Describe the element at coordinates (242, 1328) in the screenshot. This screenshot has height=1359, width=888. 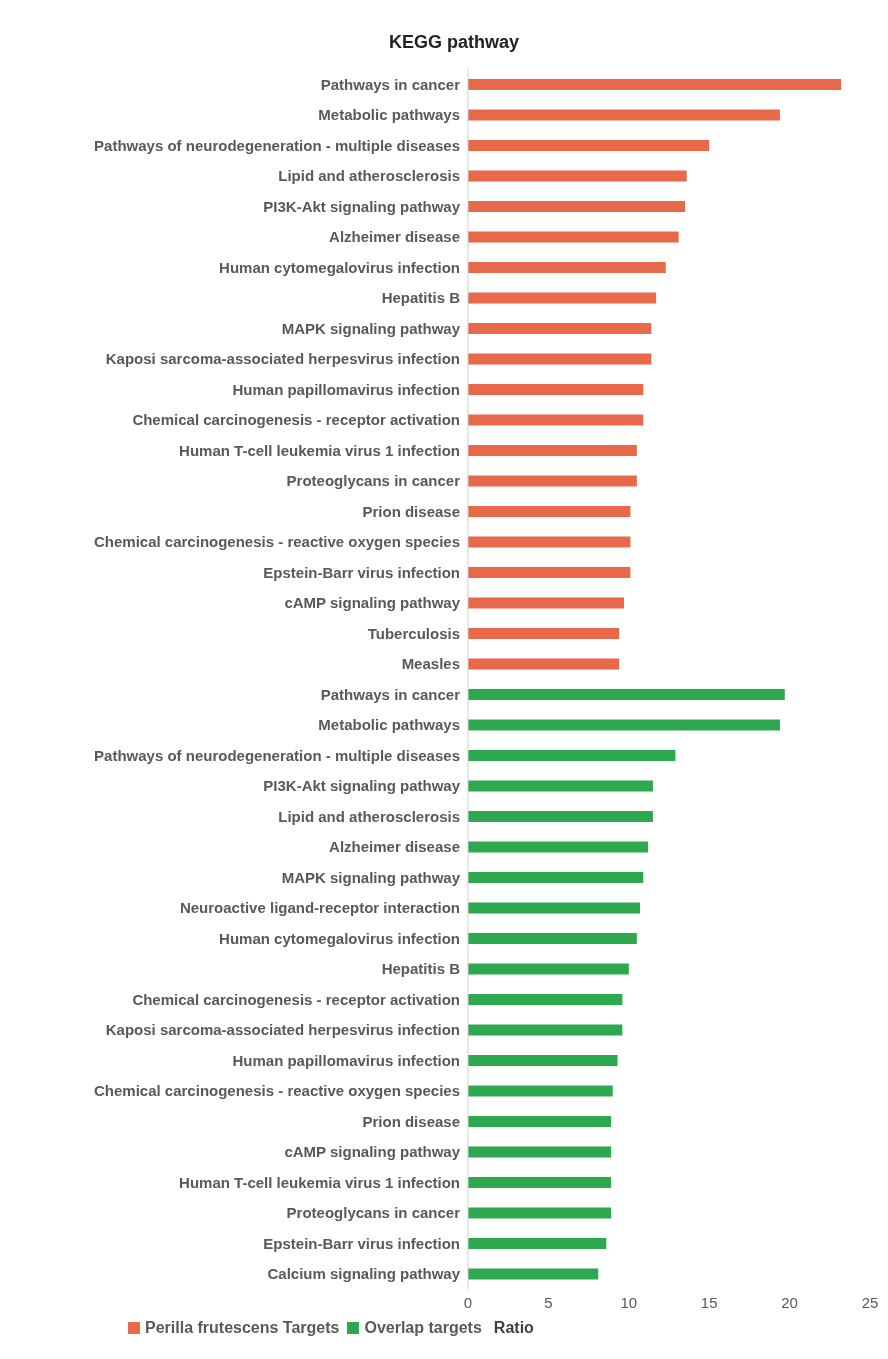
I see `legend-label: Perilla frutescens Targets` at that location.